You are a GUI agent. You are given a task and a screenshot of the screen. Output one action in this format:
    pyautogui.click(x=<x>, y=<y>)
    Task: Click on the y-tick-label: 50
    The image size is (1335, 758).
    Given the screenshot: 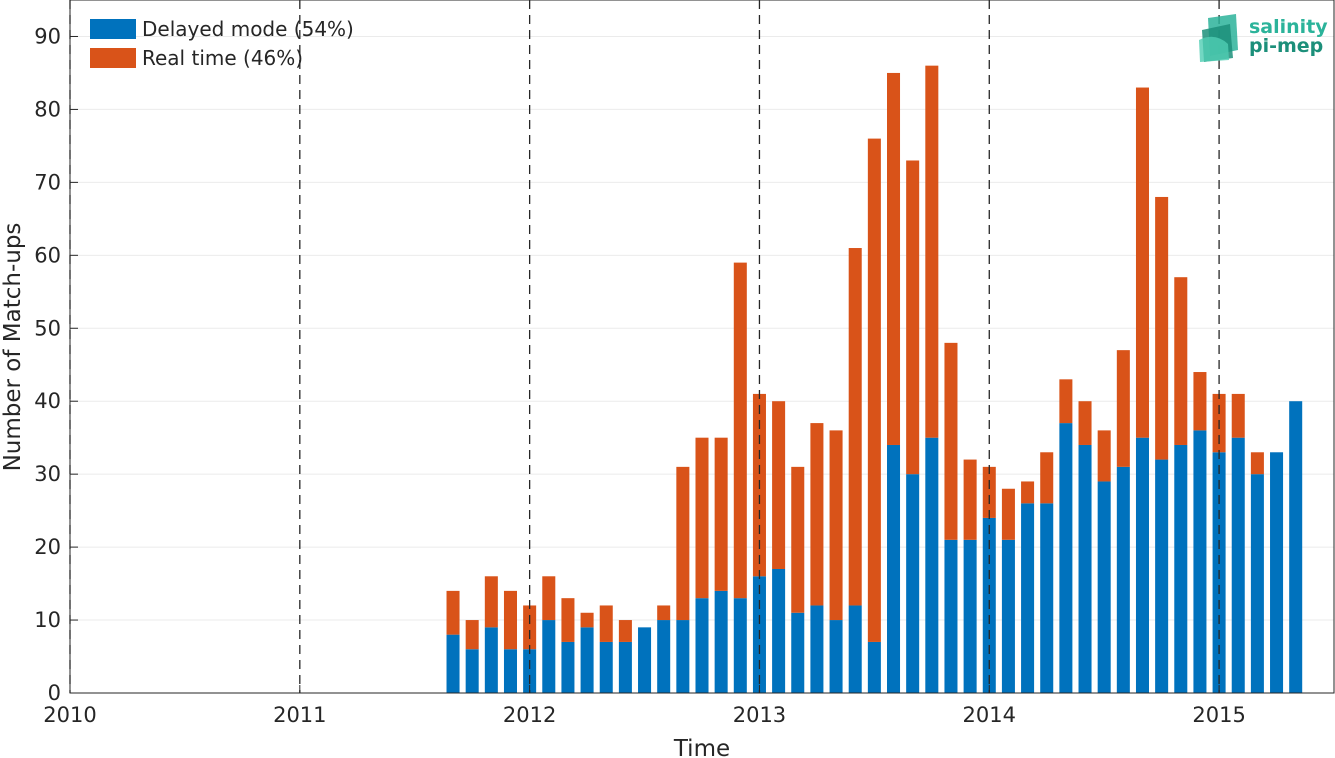 What is the action you would take?
    pyautogui.click(x=47, y=328)
    